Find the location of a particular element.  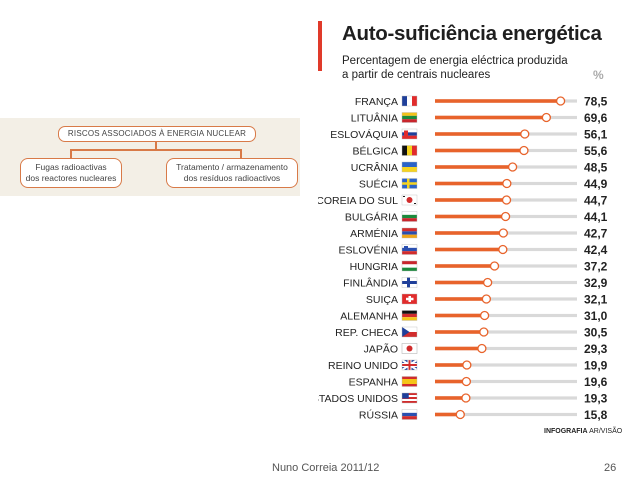

country-label: BULGÁRIA is located at coordinates (371, 217).